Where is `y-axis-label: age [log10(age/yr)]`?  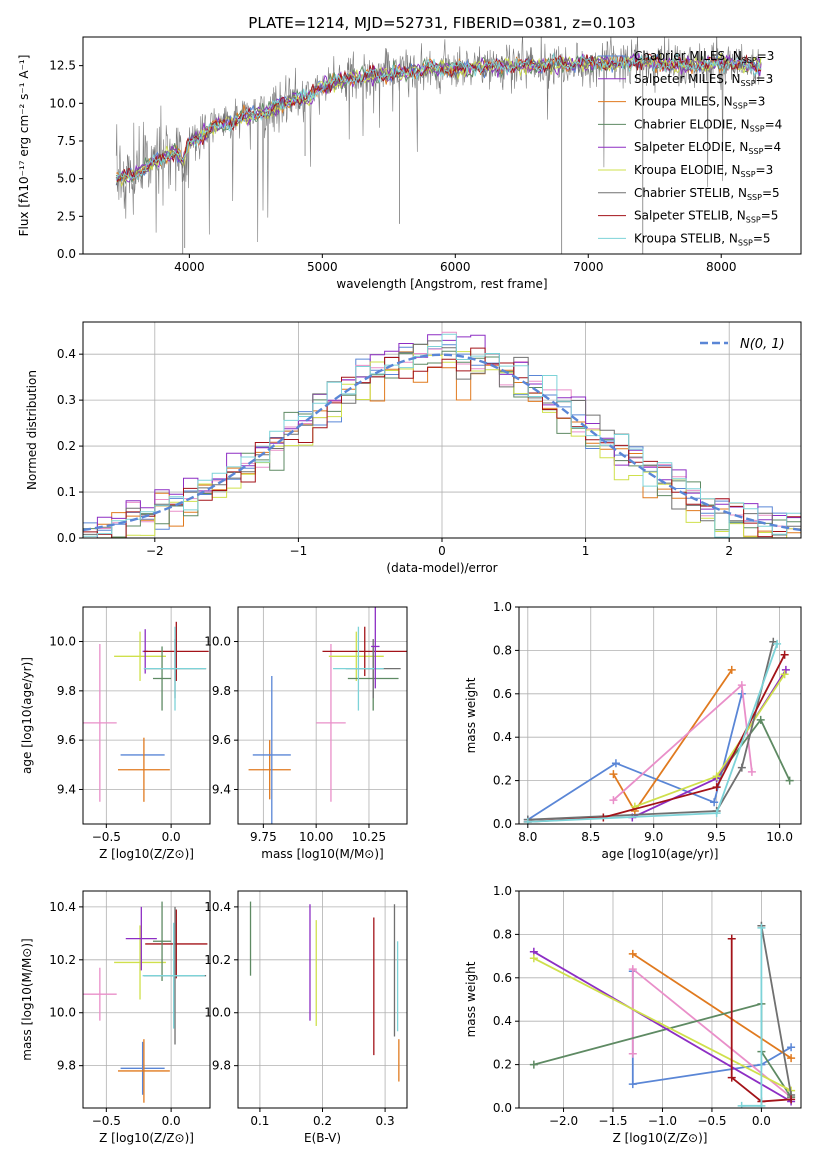 y-axis-label: age [log10(age/yr)] is located at coordinates (27, 715).